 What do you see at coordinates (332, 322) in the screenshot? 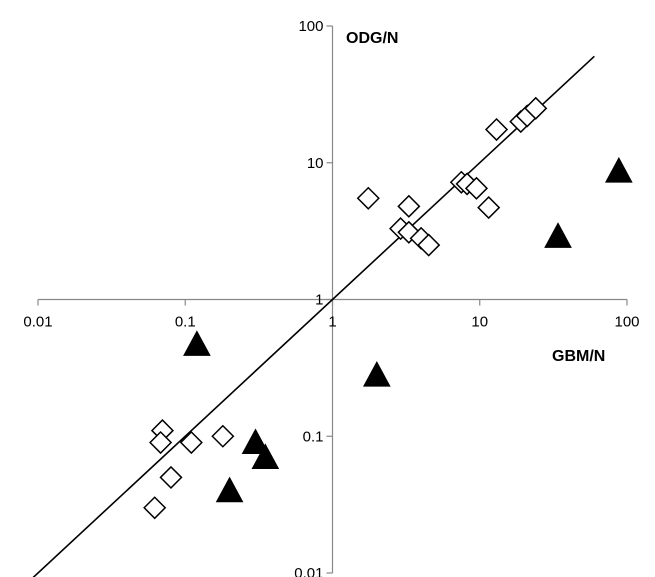
I see `x-tick-label: 1` at bounding box center [332, 322].